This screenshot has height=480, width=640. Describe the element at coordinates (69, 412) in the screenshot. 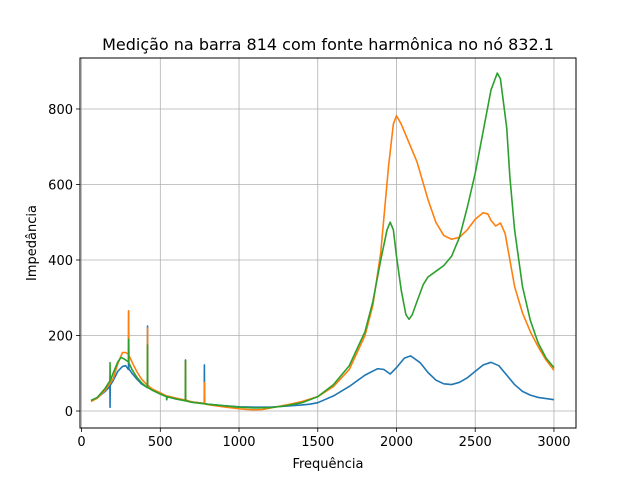

I see `y-tick-label: 0` at that location.